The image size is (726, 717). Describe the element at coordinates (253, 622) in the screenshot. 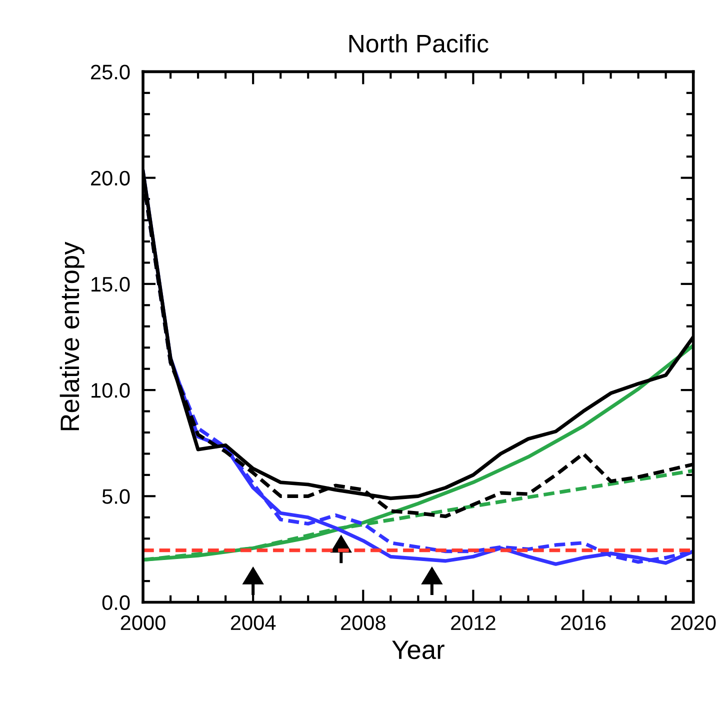

I see `x-tick-label: 2004` at that location.